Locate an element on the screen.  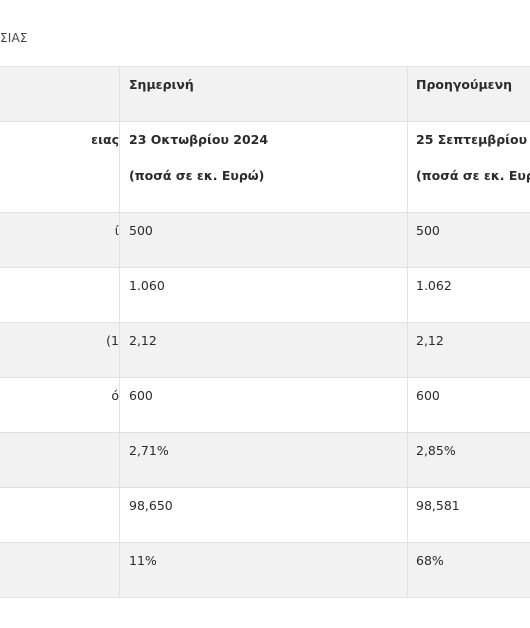
date-row-label: ειας is located at coordinates (60, 167).